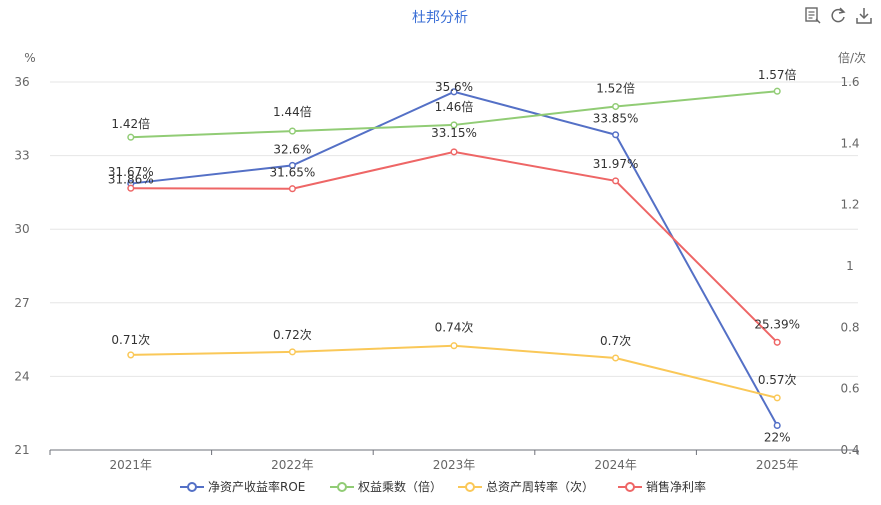  What do you see at coordinates (615, 88) in the screenshot?
I see `data-label: 1.52倍` at bounding box center [615, 88].